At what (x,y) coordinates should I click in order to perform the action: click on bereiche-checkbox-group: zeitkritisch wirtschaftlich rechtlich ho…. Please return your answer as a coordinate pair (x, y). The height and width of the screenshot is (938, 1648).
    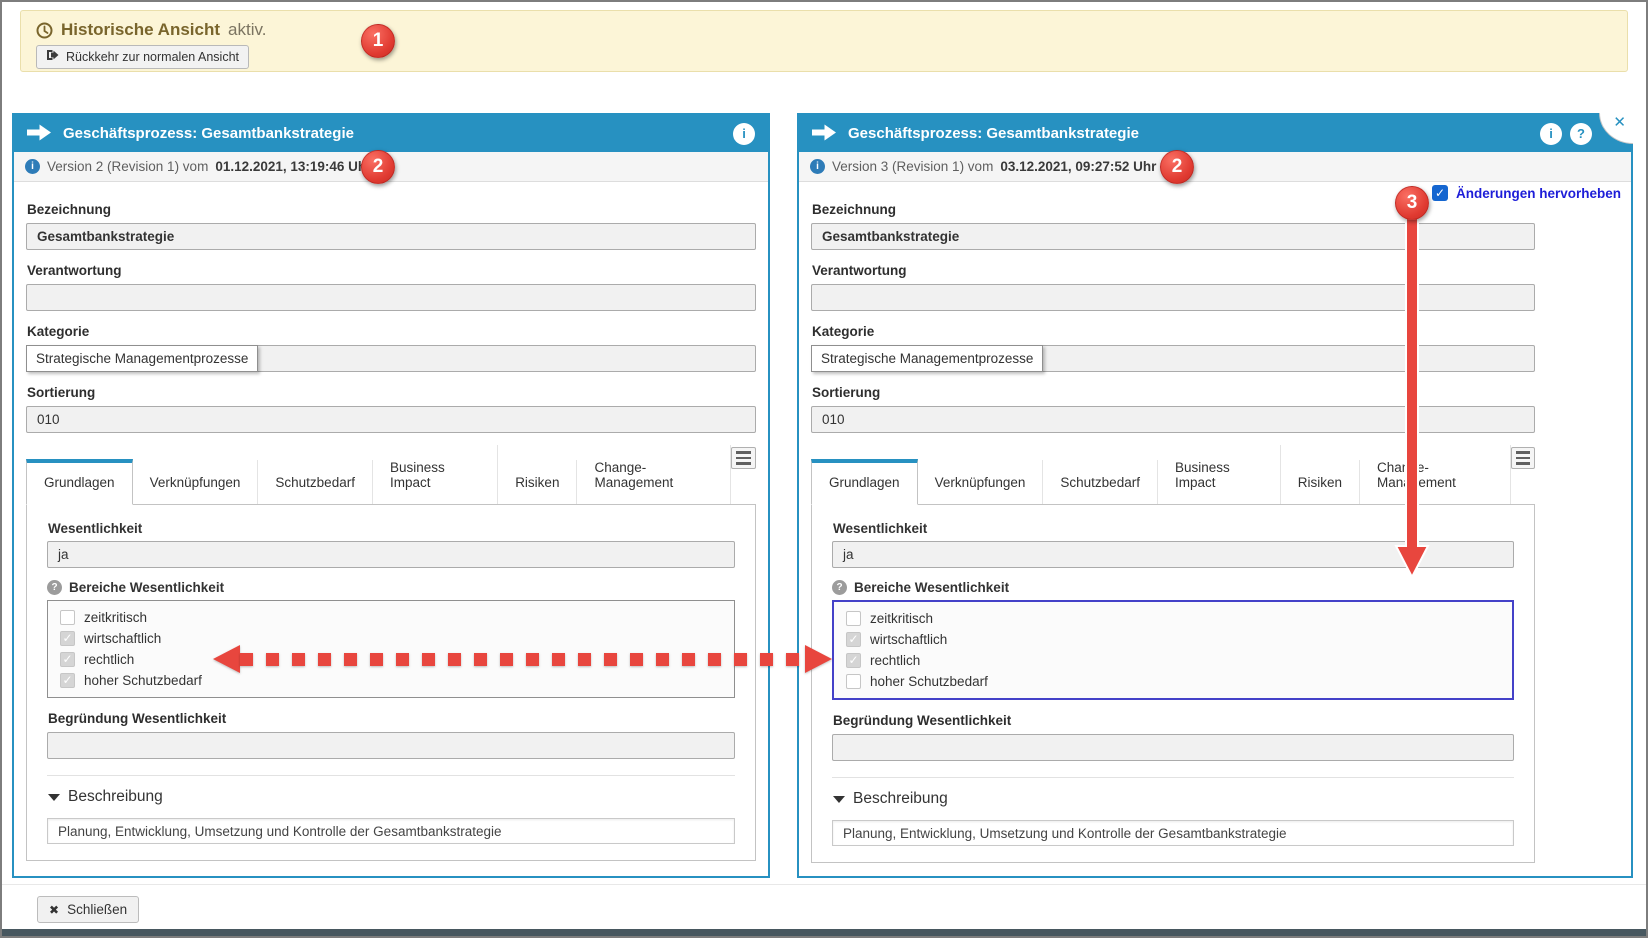
    Looking at the image, I should click on (391, 649).